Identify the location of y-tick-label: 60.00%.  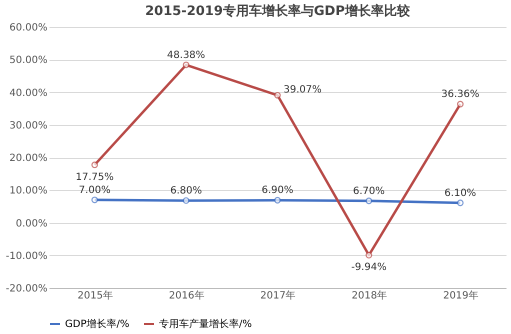
(28, 28).